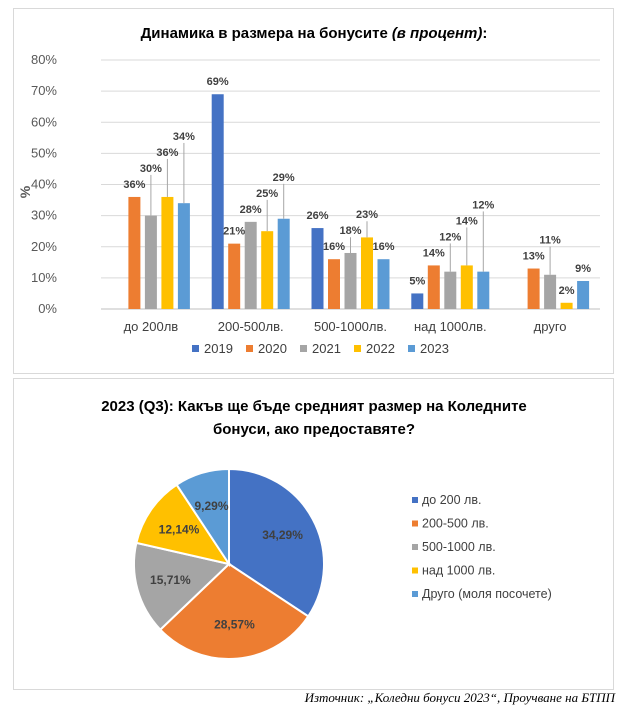  Describe the element at coordinates (267, 194) in the screenshot. I see `data-label: 25%` at that location.